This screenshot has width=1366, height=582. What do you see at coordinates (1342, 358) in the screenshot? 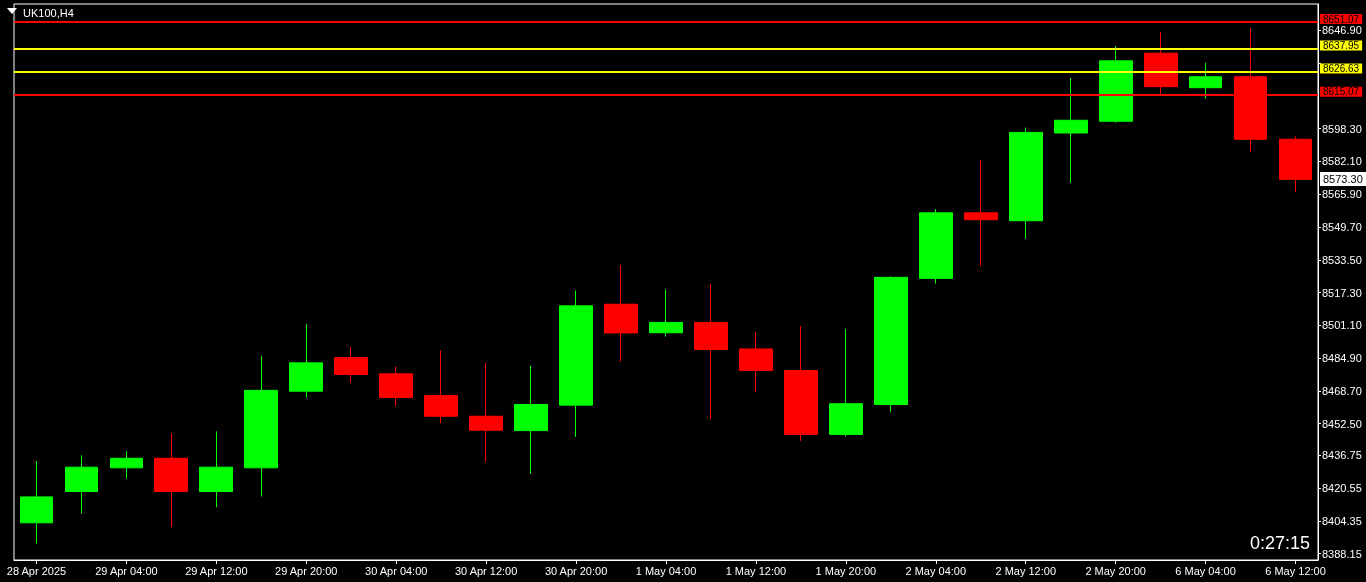
I see `y-tick-label: 8484.90` at bounding box center [1342, 358].